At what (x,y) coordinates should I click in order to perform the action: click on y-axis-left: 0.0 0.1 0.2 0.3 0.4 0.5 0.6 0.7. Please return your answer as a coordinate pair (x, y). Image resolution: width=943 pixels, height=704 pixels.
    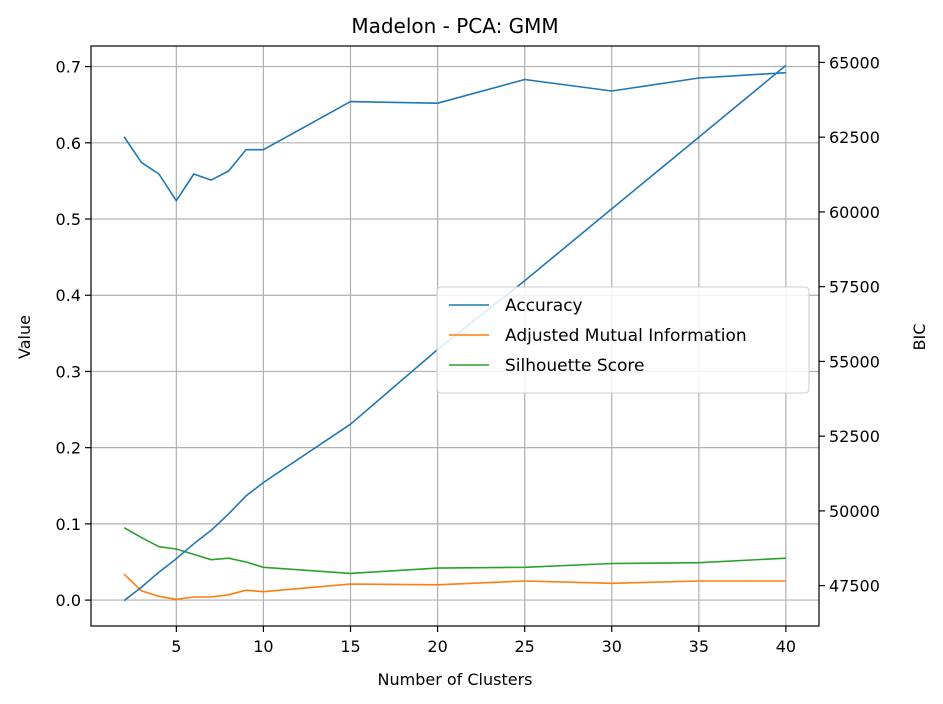
    Looking at the image, I should click on (73, 334).